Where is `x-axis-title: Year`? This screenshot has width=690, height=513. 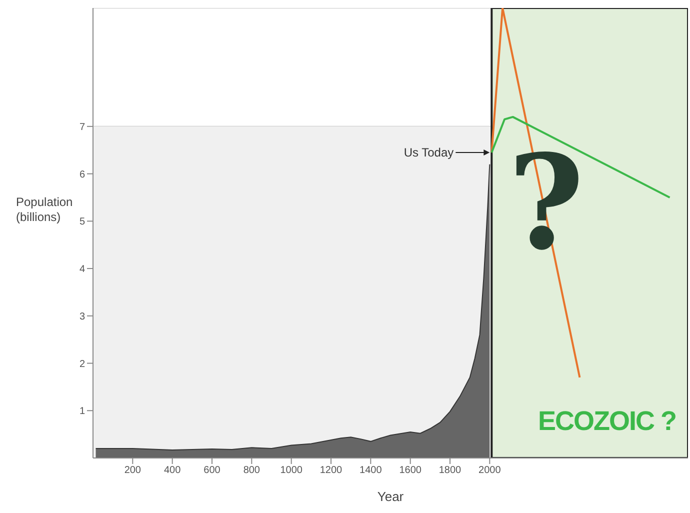
x-axis-title: Year is located at coordinates (390, 496).